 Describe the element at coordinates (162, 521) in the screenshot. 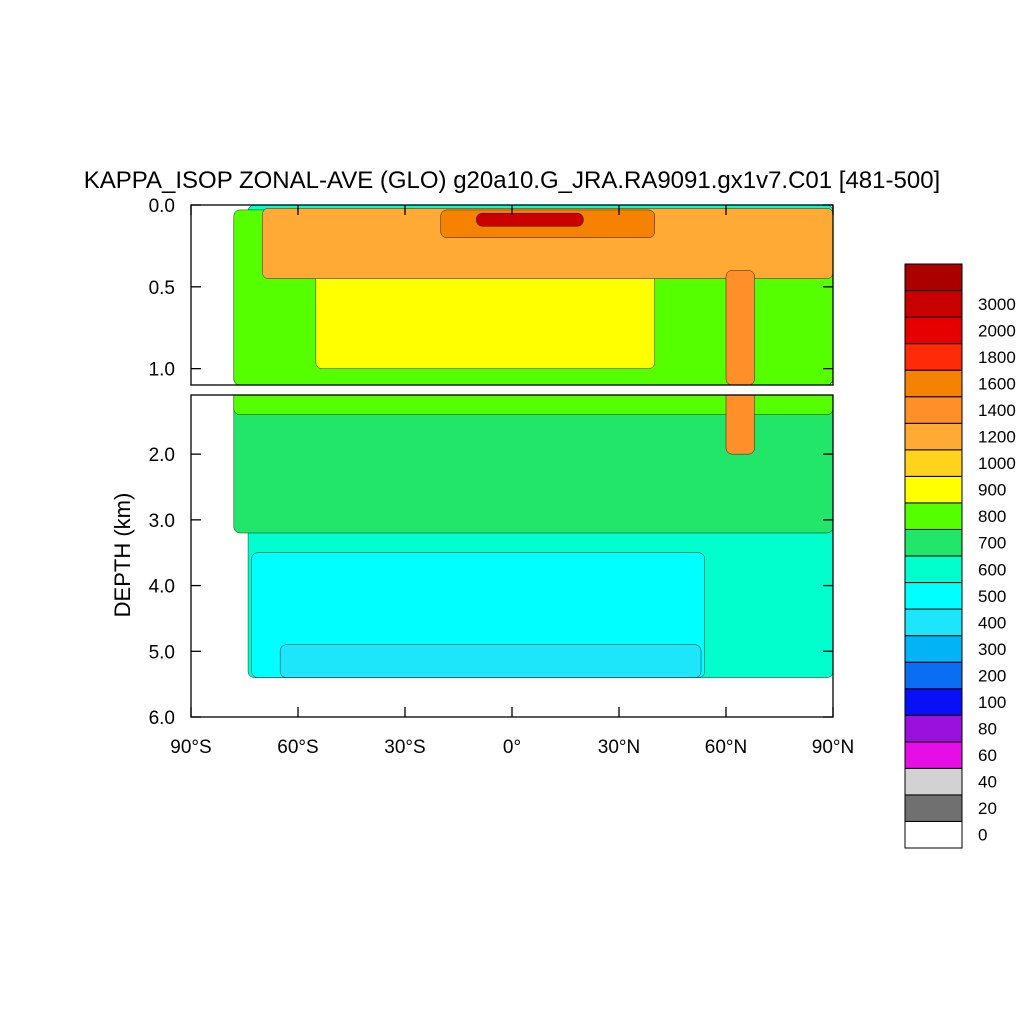

I see `y-tick-label: 3.0` at that location.